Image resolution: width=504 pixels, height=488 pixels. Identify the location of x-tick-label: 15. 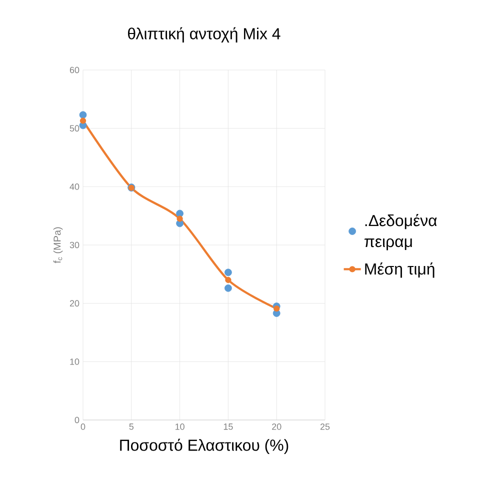
(228, 427).